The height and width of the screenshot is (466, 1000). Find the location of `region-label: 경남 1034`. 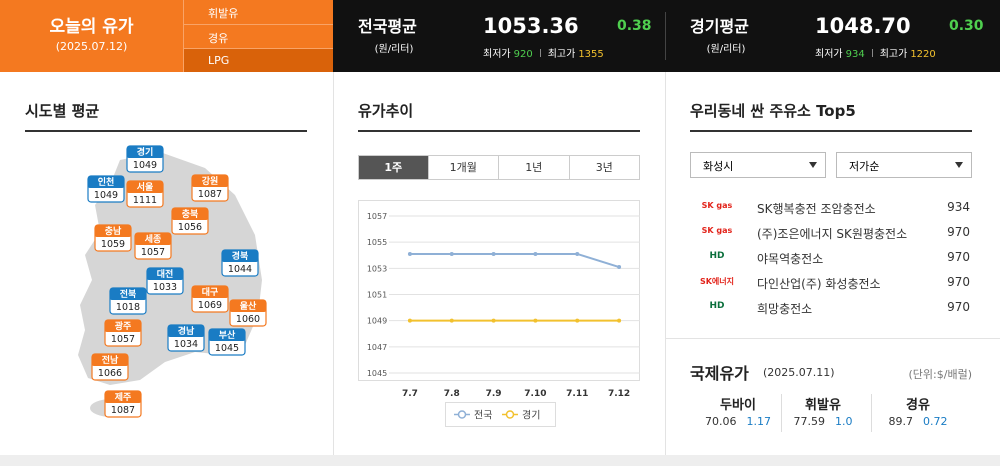

region-label: 경남 1034 is located at coordinates (186, 338).